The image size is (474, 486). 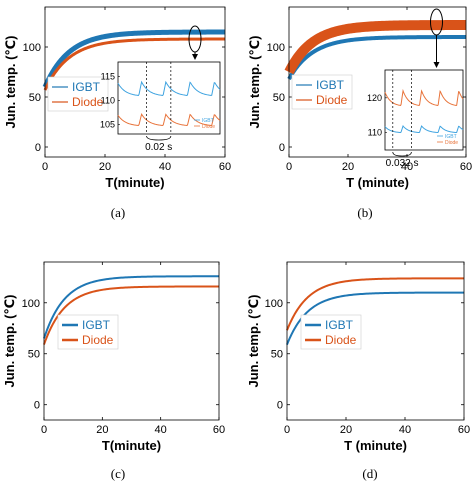 I want to click on caption-a: (a), so click(x=118, y=212).